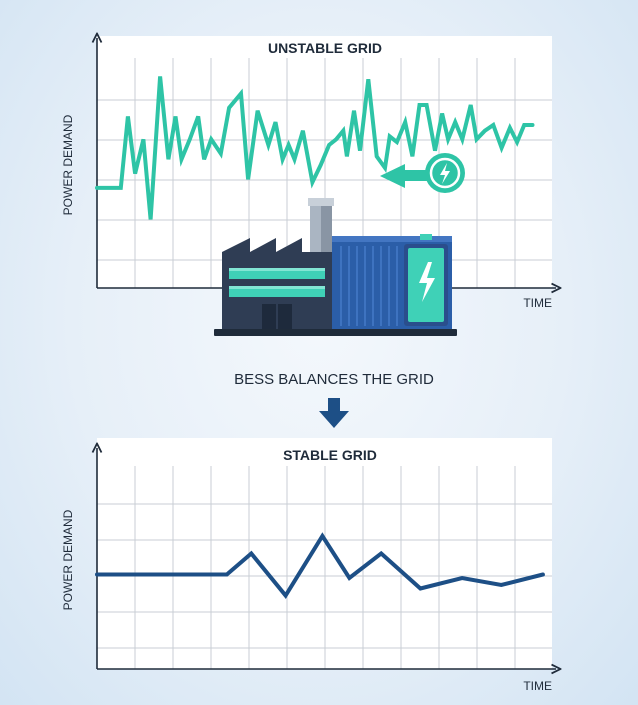  What do you see at coordinates (334, 379) in the screenshot?
I see `bess-caption: BESS BALANCES THE GRID` at bounding box center [334, 379].